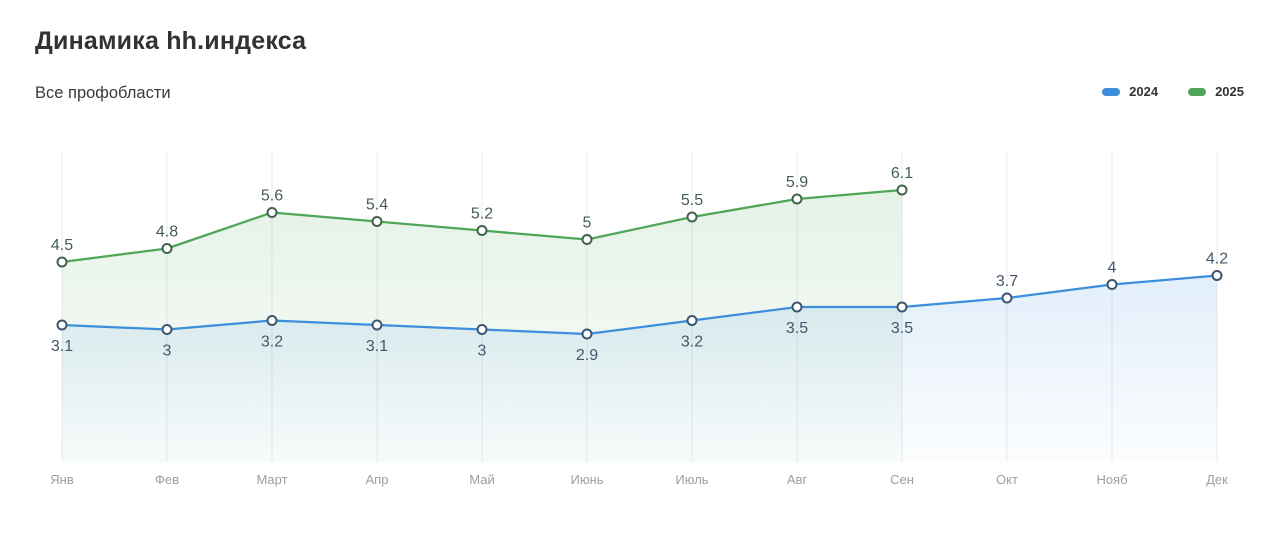 The width and height of the screenshot is (1280, 542). What do you see at coordinates (167, 232) in the screenshot?
I see `value-label: 4.8` at bounding box center [167, 232].